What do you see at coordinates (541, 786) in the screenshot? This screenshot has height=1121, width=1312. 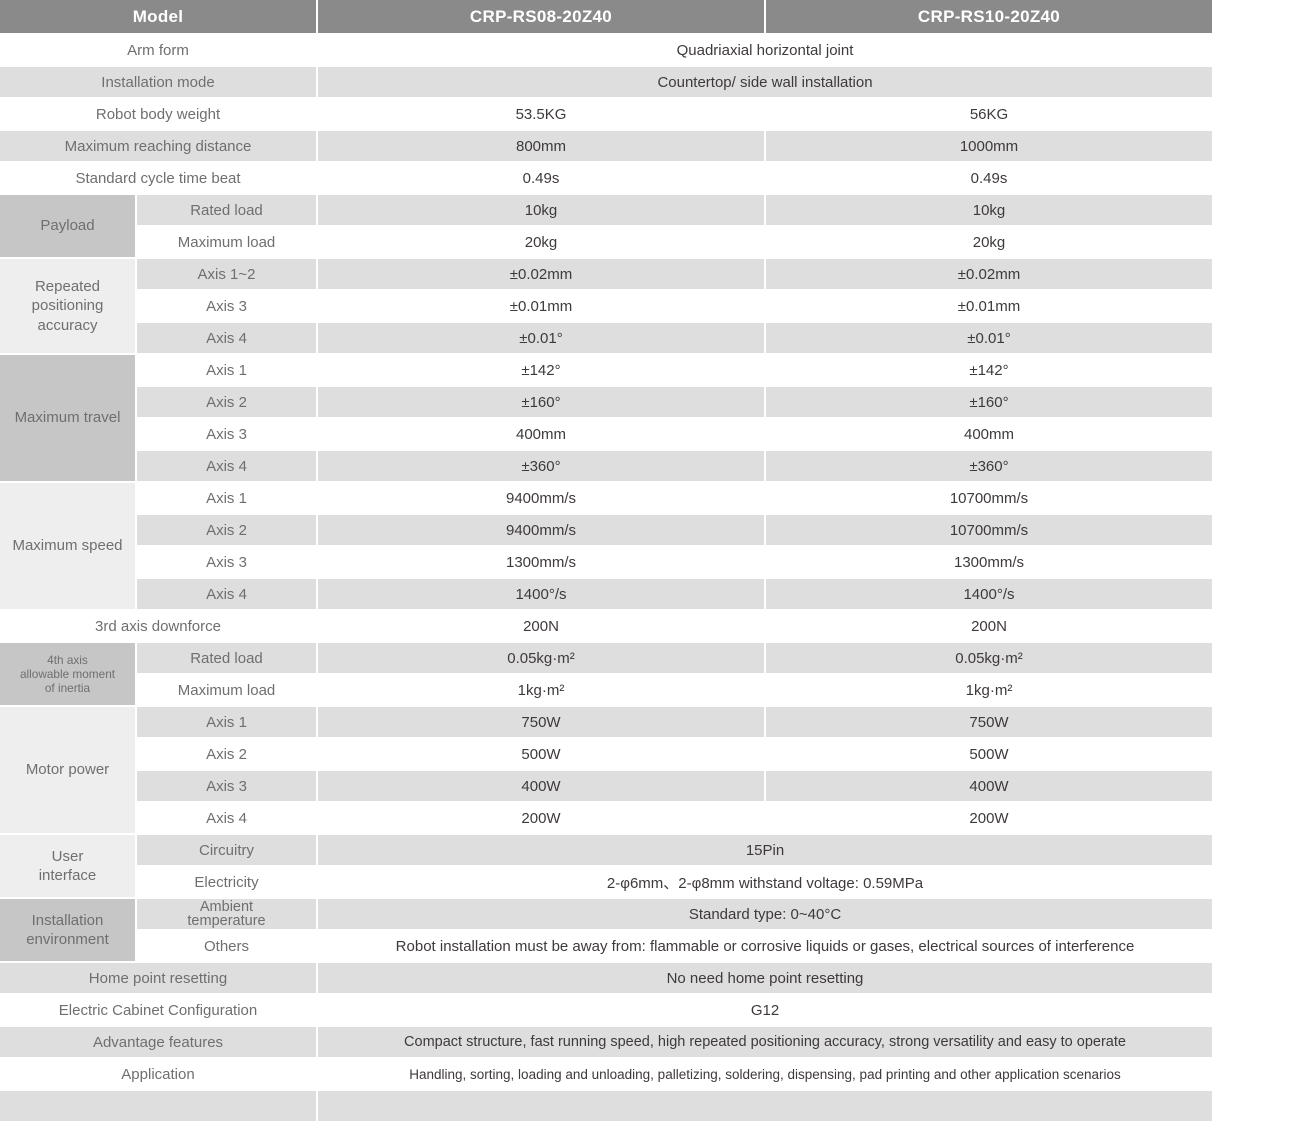 I see `row-value-a: 400W` at bounding box center [541, 786].